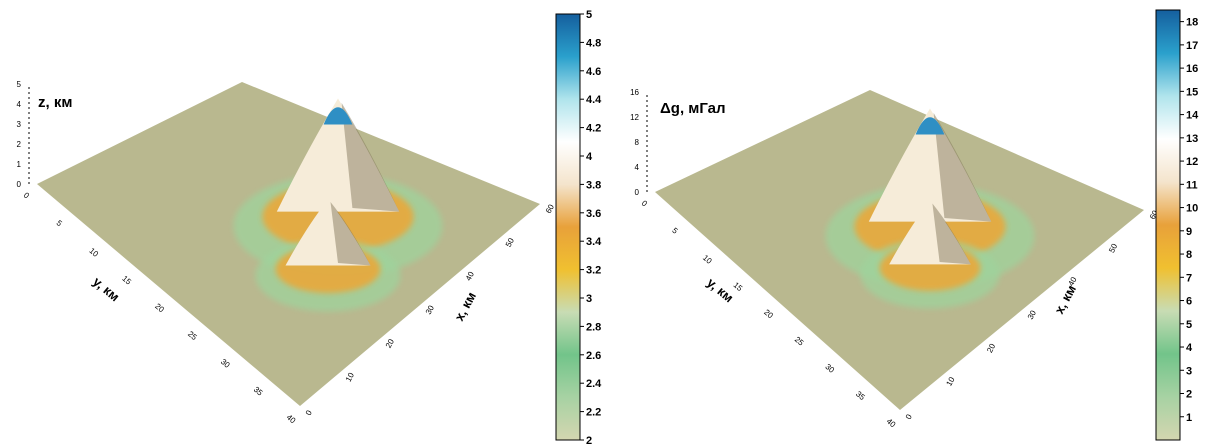 The height and width of the screenshot is (448, 1216). I want to click on z-axis-dg: 0 4 8 12 16, so click(639, 142).